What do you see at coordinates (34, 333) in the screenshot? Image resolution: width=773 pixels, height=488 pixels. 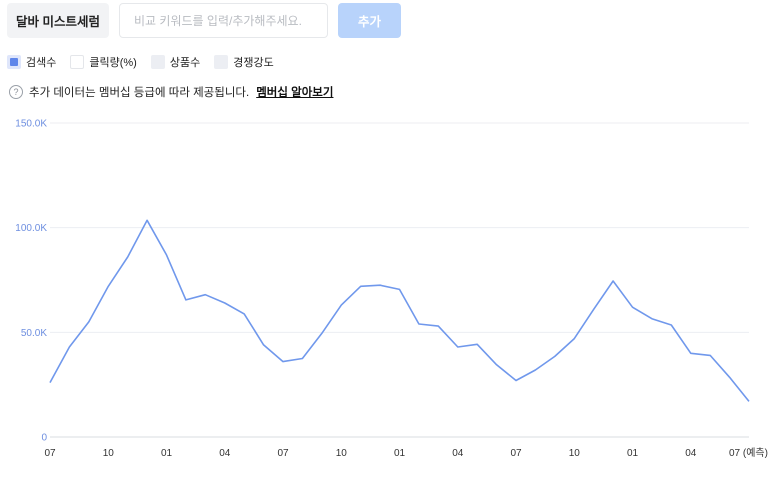 I see `y-tick-label: 50.0K` at bounding box center [34, 333].